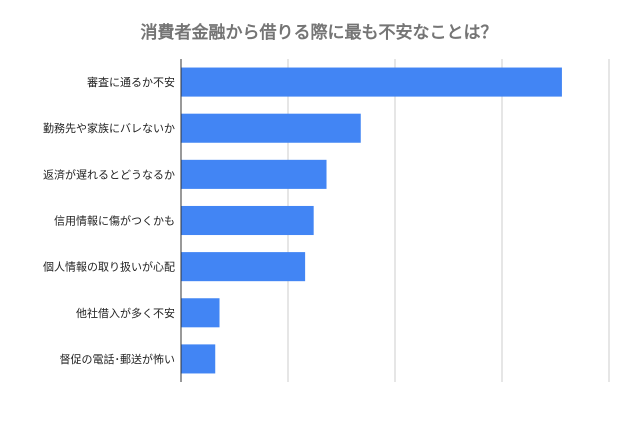 This screenshot has width=638, height=427. I want to click on chart-title: 消費者金融から借りる際に最も不安なことは？, so click(319, 32).